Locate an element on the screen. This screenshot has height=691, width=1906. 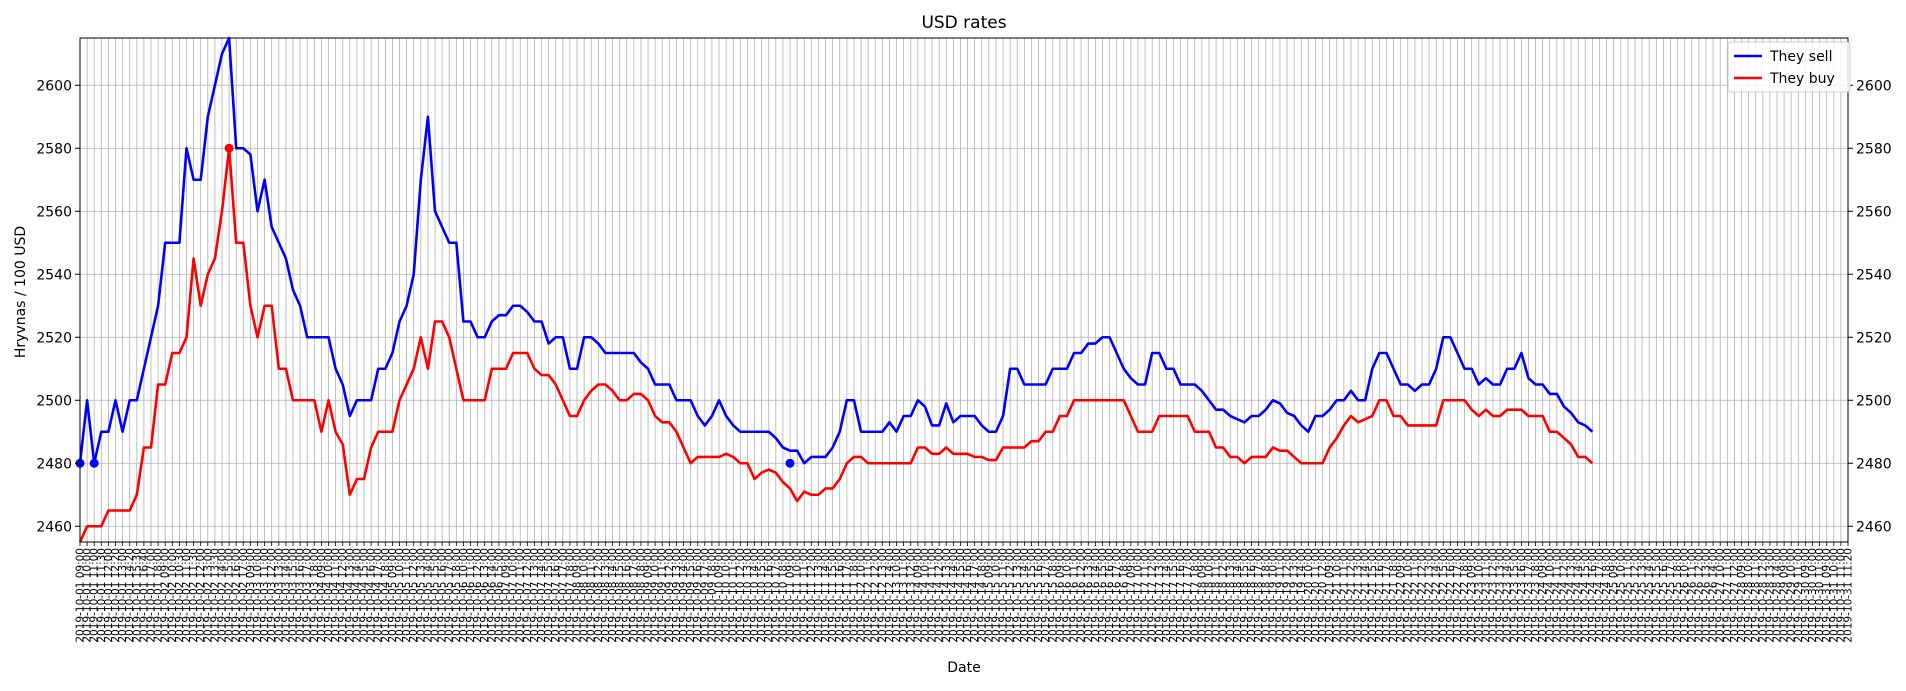
x-tick-label: 2019-10-16 14:00 is located at coordinates (1096, 595).